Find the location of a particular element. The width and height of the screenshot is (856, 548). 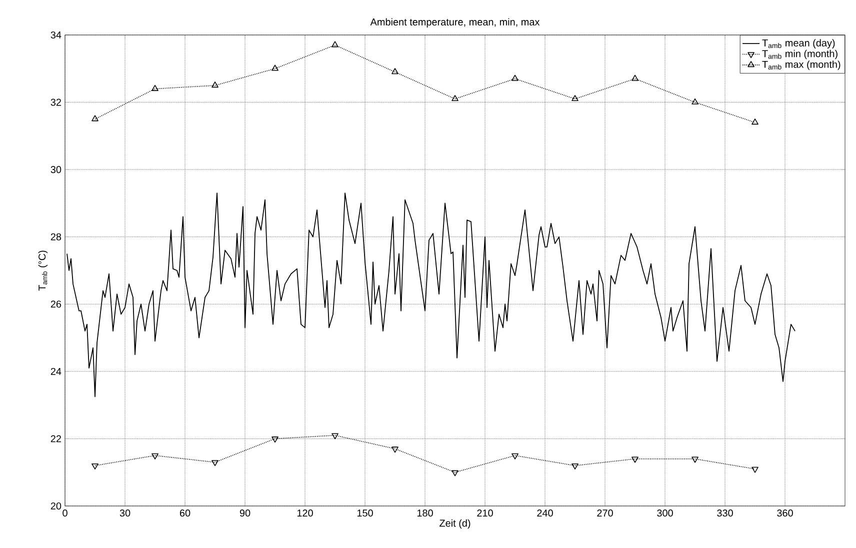

legend-label: T$_{amb}$ mean (day) is located at coordinates (798, 43).